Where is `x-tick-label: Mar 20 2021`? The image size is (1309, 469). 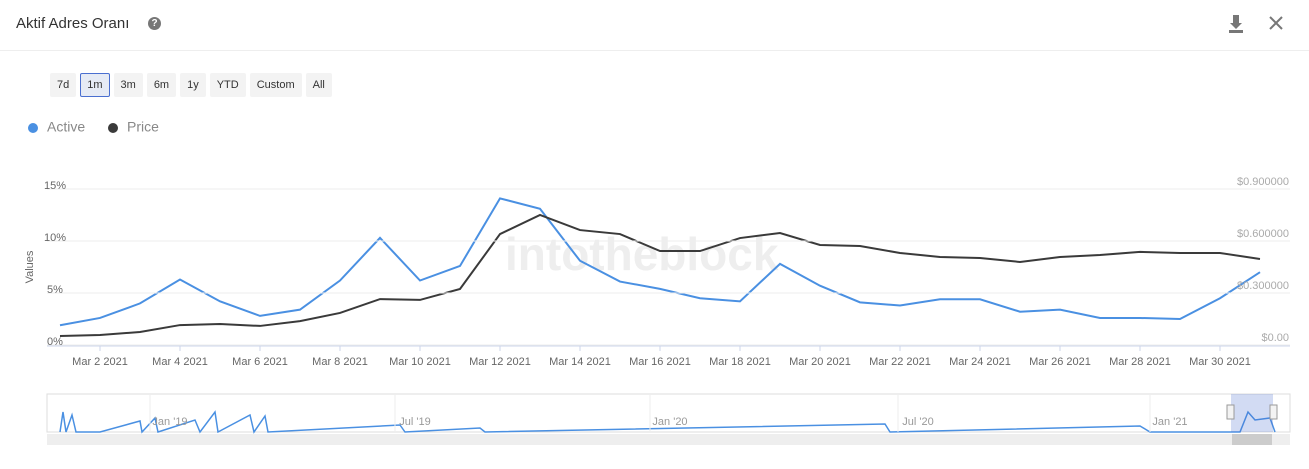 x-tick-label: Mar 20 2021 is located at coordinates (820, 362).